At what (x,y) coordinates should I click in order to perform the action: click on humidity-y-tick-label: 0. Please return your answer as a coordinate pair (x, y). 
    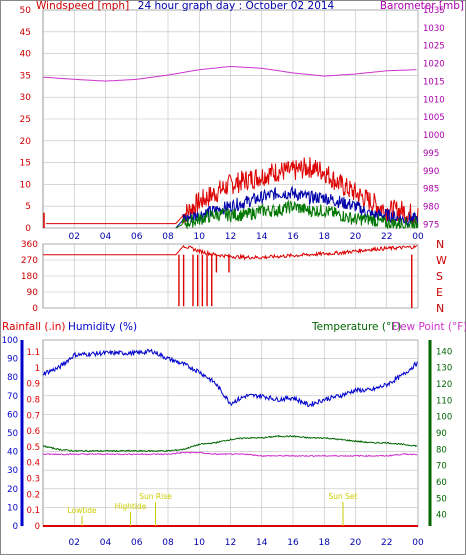
    Looking at the image, I should click on (15, 527).